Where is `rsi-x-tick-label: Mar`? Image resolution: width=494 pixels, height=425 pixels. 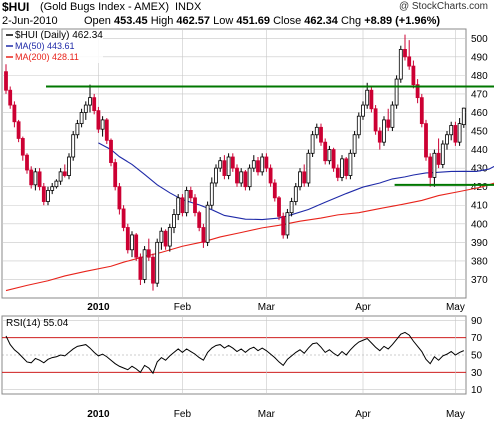
rsi-x-tick-label: Mar is located at coordinates (267, 414).